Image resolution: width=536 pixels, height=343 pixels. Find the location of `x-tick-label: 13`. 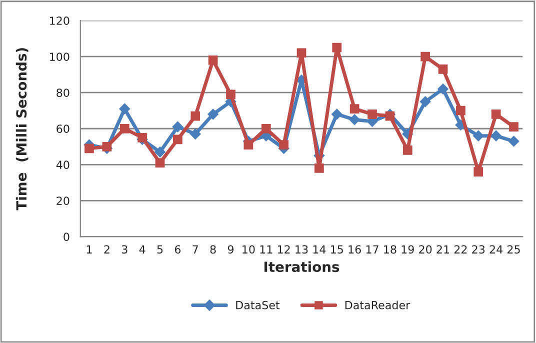

x-tick-label: 13 is located at coordinates (302, 249).